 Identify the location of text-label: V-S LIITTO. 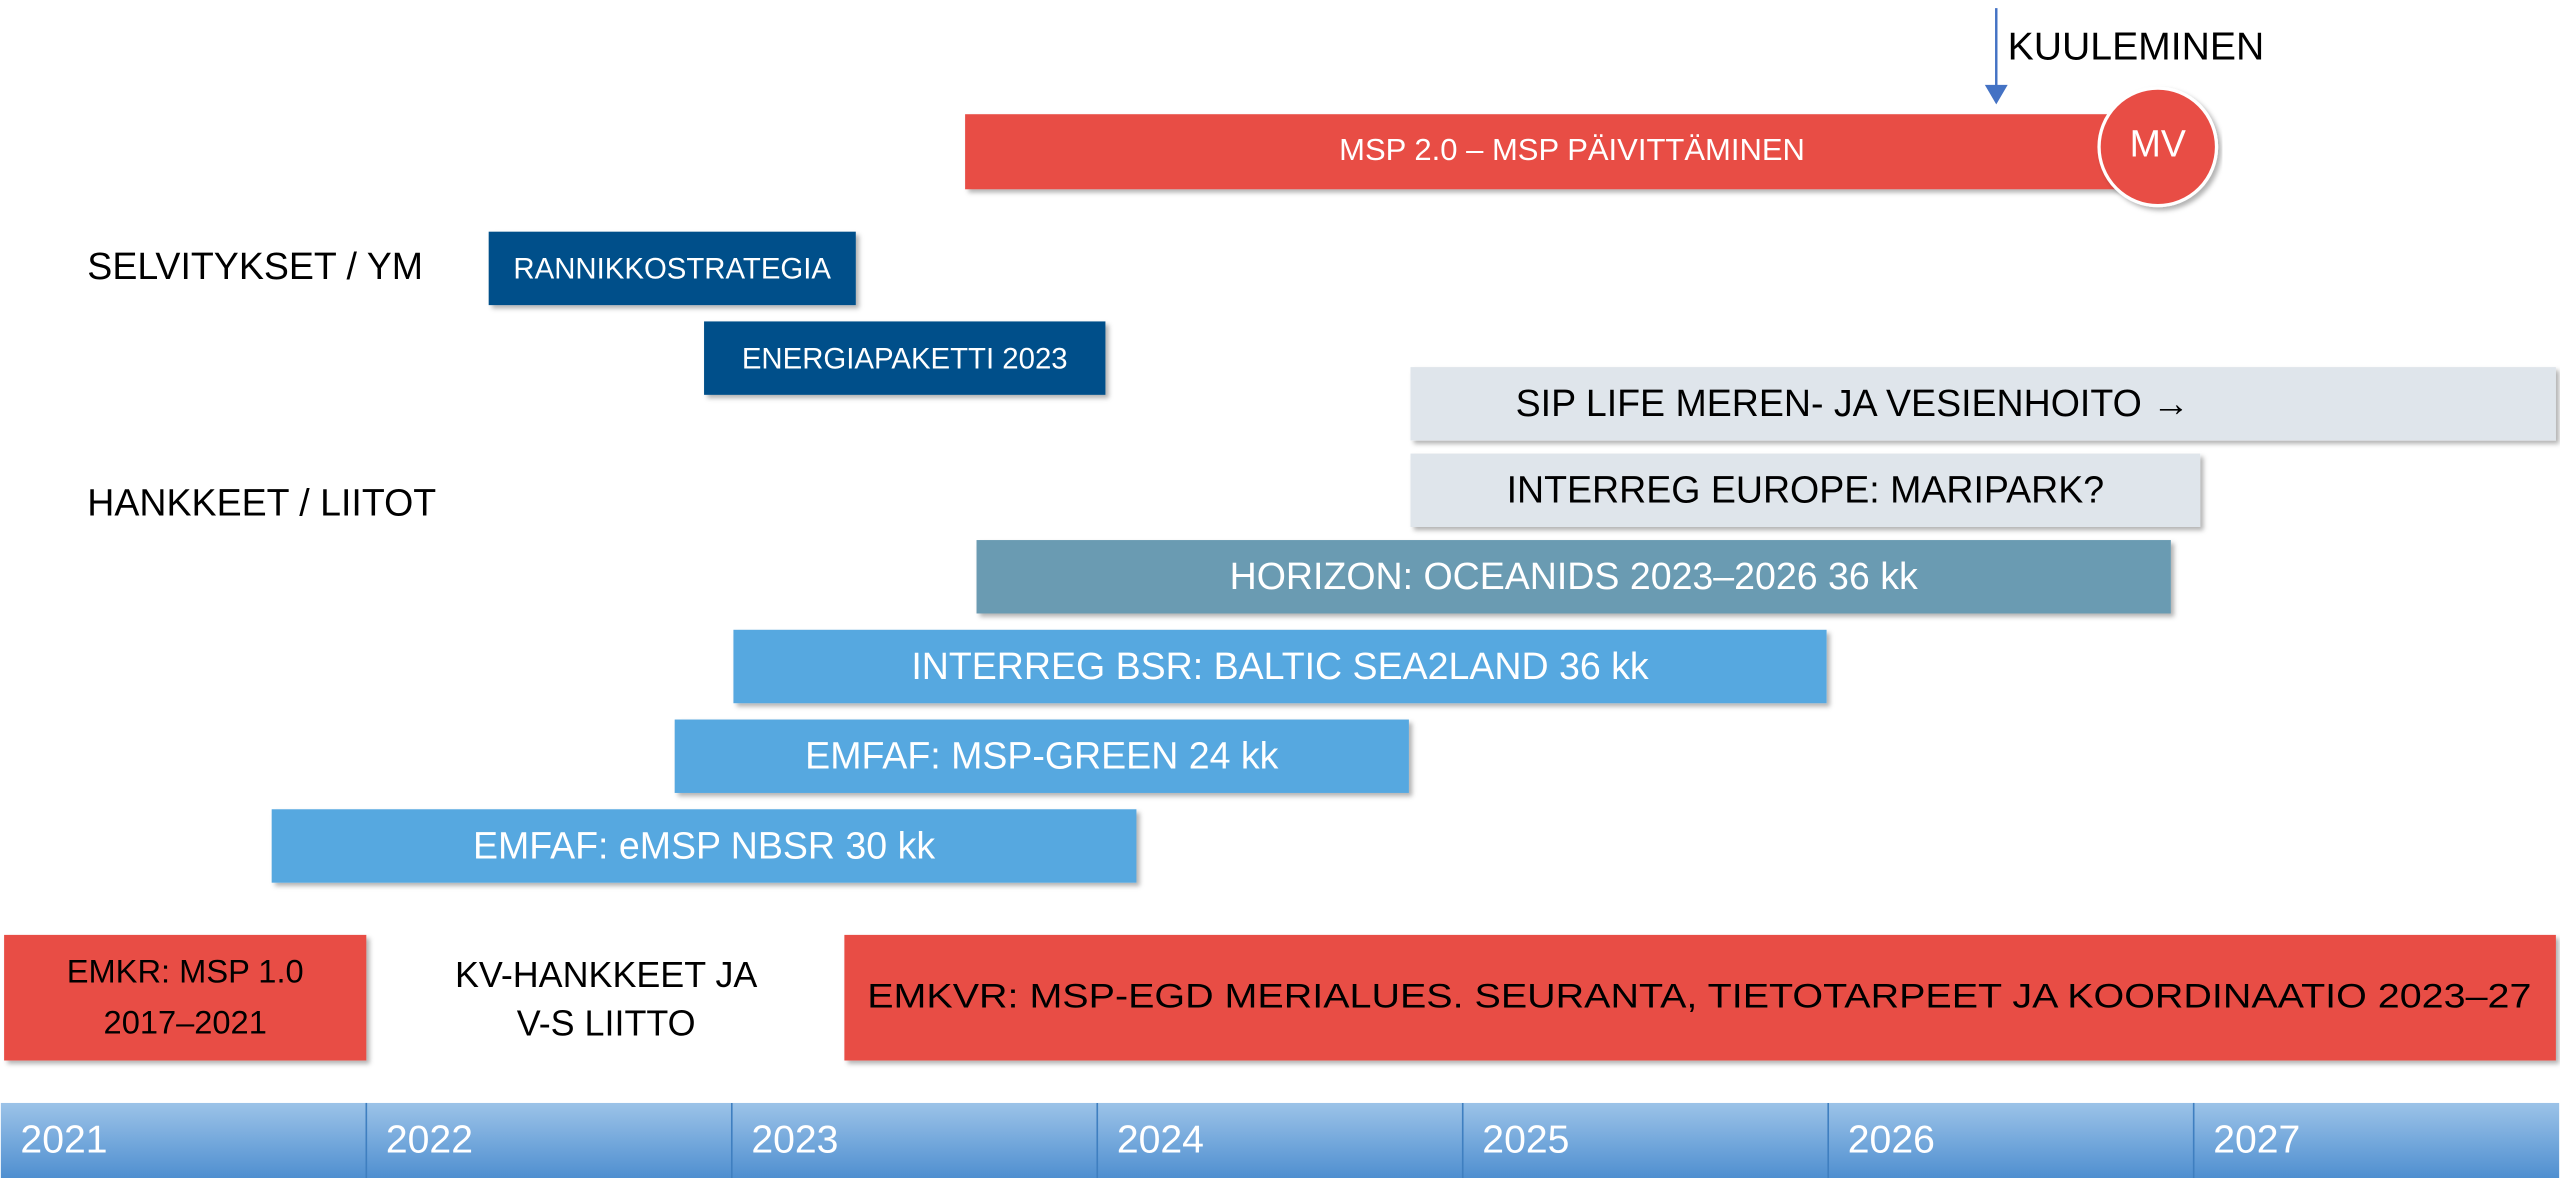
(606, 1024).